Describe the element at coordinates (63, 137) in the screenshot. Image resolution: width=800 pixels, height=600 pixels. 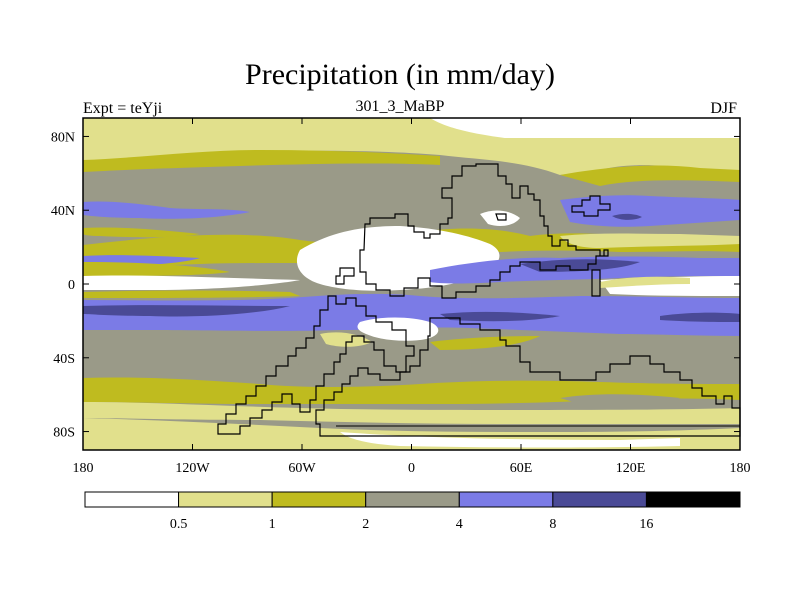
I see `lat-tick-label: 80N` at that location.